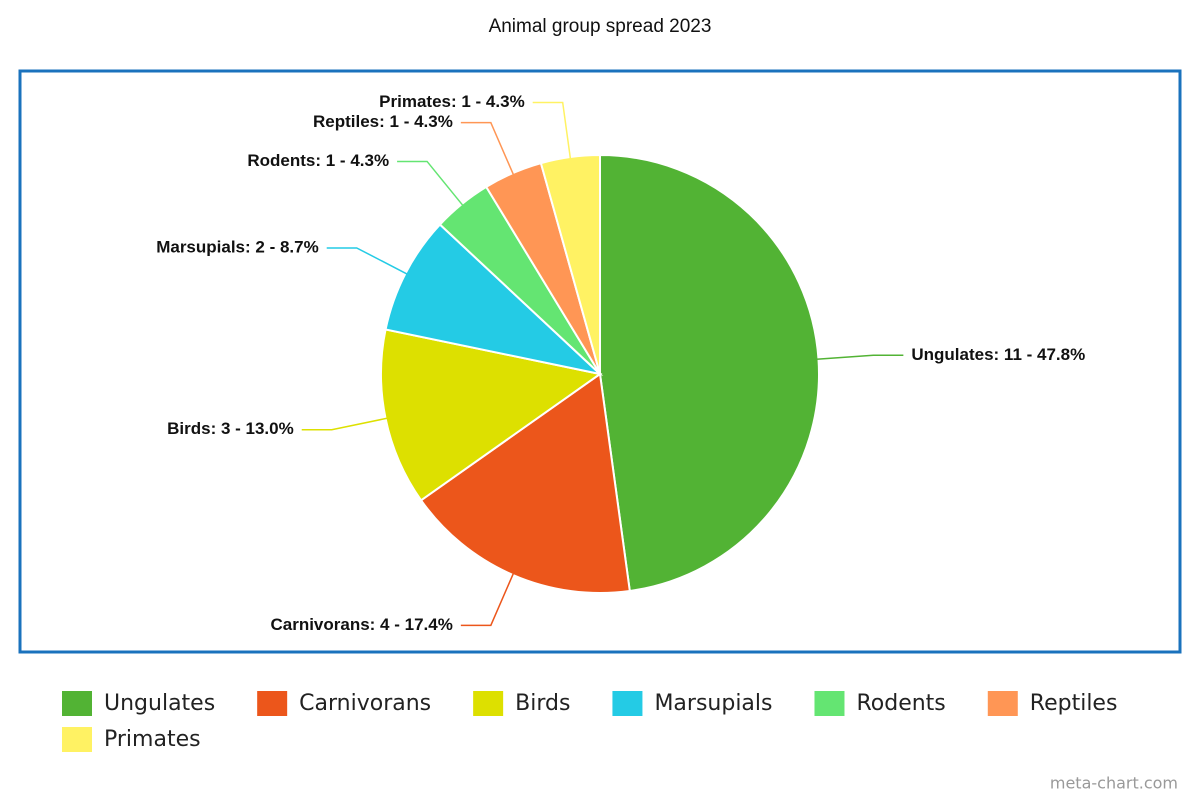 The image size is (1200, 800). What do you see at coordinates (900, 703) in the screenshot?
I see `legend-label: Rodents` at bounding box center [900, 703].